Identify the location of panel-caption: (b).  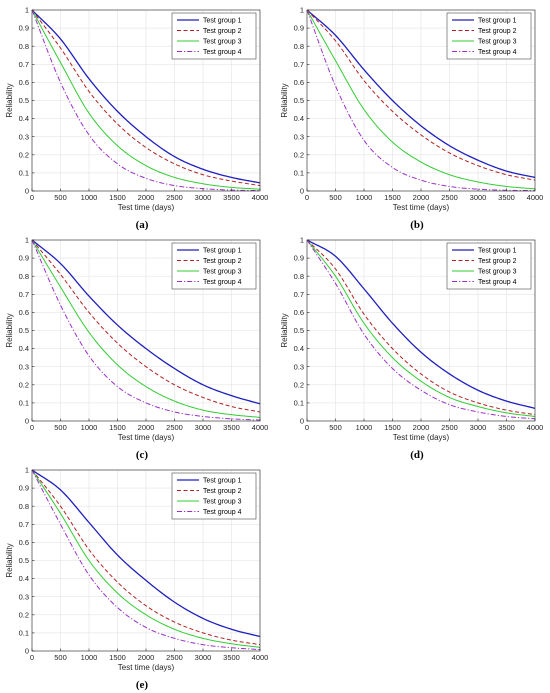
(417, 225).